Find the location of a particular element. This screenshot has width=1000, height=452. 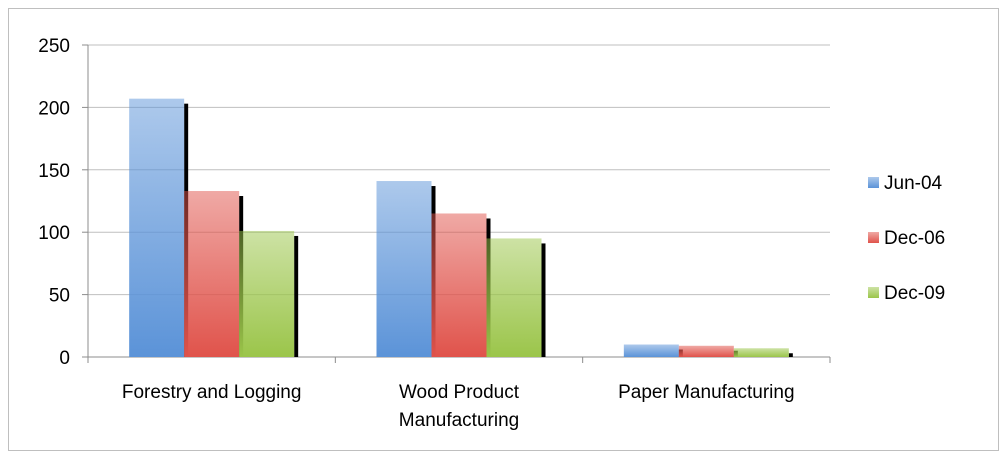

x-tick-label: Forestry and Logging is located at coordinates (211, 392).